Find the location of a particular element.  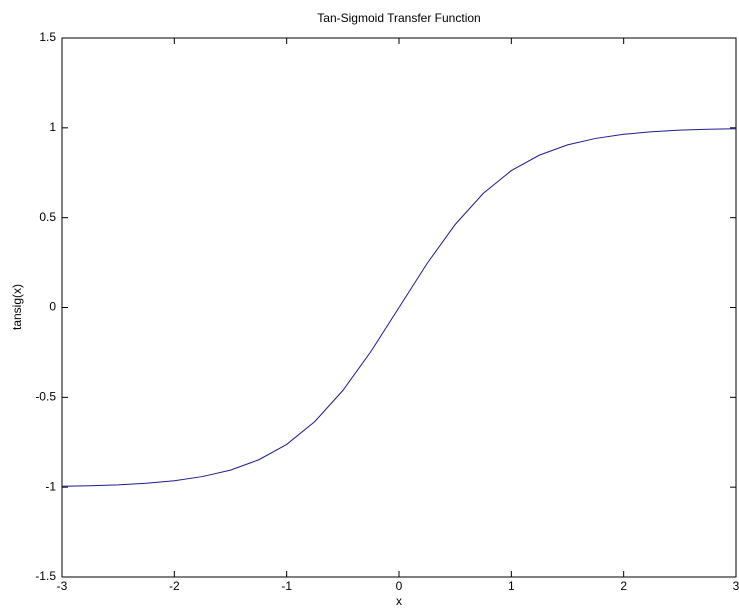

y-tick-label: 0 is located at coordinates (52, 307).